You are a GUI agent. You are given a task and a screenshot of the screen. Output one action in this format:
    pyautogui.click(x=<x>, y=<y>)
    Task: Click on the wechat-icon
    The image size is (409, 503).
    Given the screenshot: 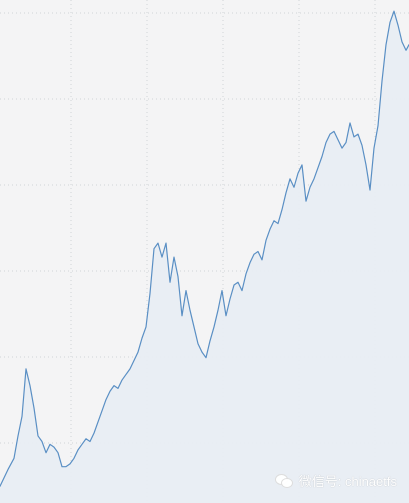 What is the action you would take?
    pyautogui.click(x=283, y=480)
    